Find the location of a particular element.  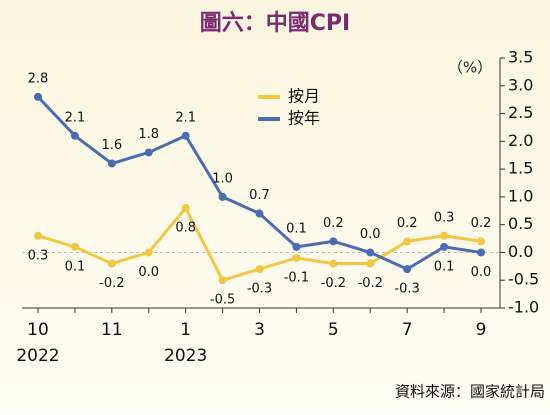

x-tick-label: 7 is located at coordinates (407, 330).